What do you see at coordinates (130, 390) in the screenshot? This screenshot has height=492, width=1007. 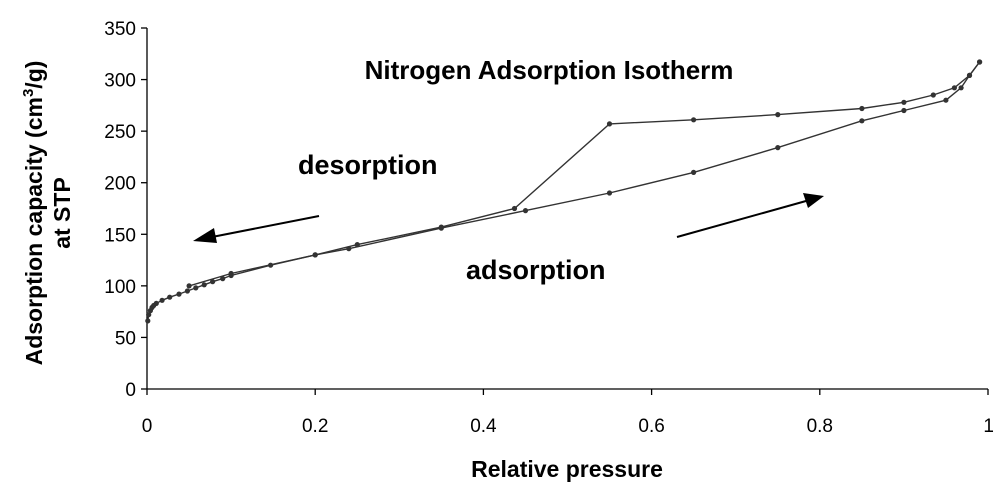 I see `y-tick-label: 0` at bounding box center [130, 390].